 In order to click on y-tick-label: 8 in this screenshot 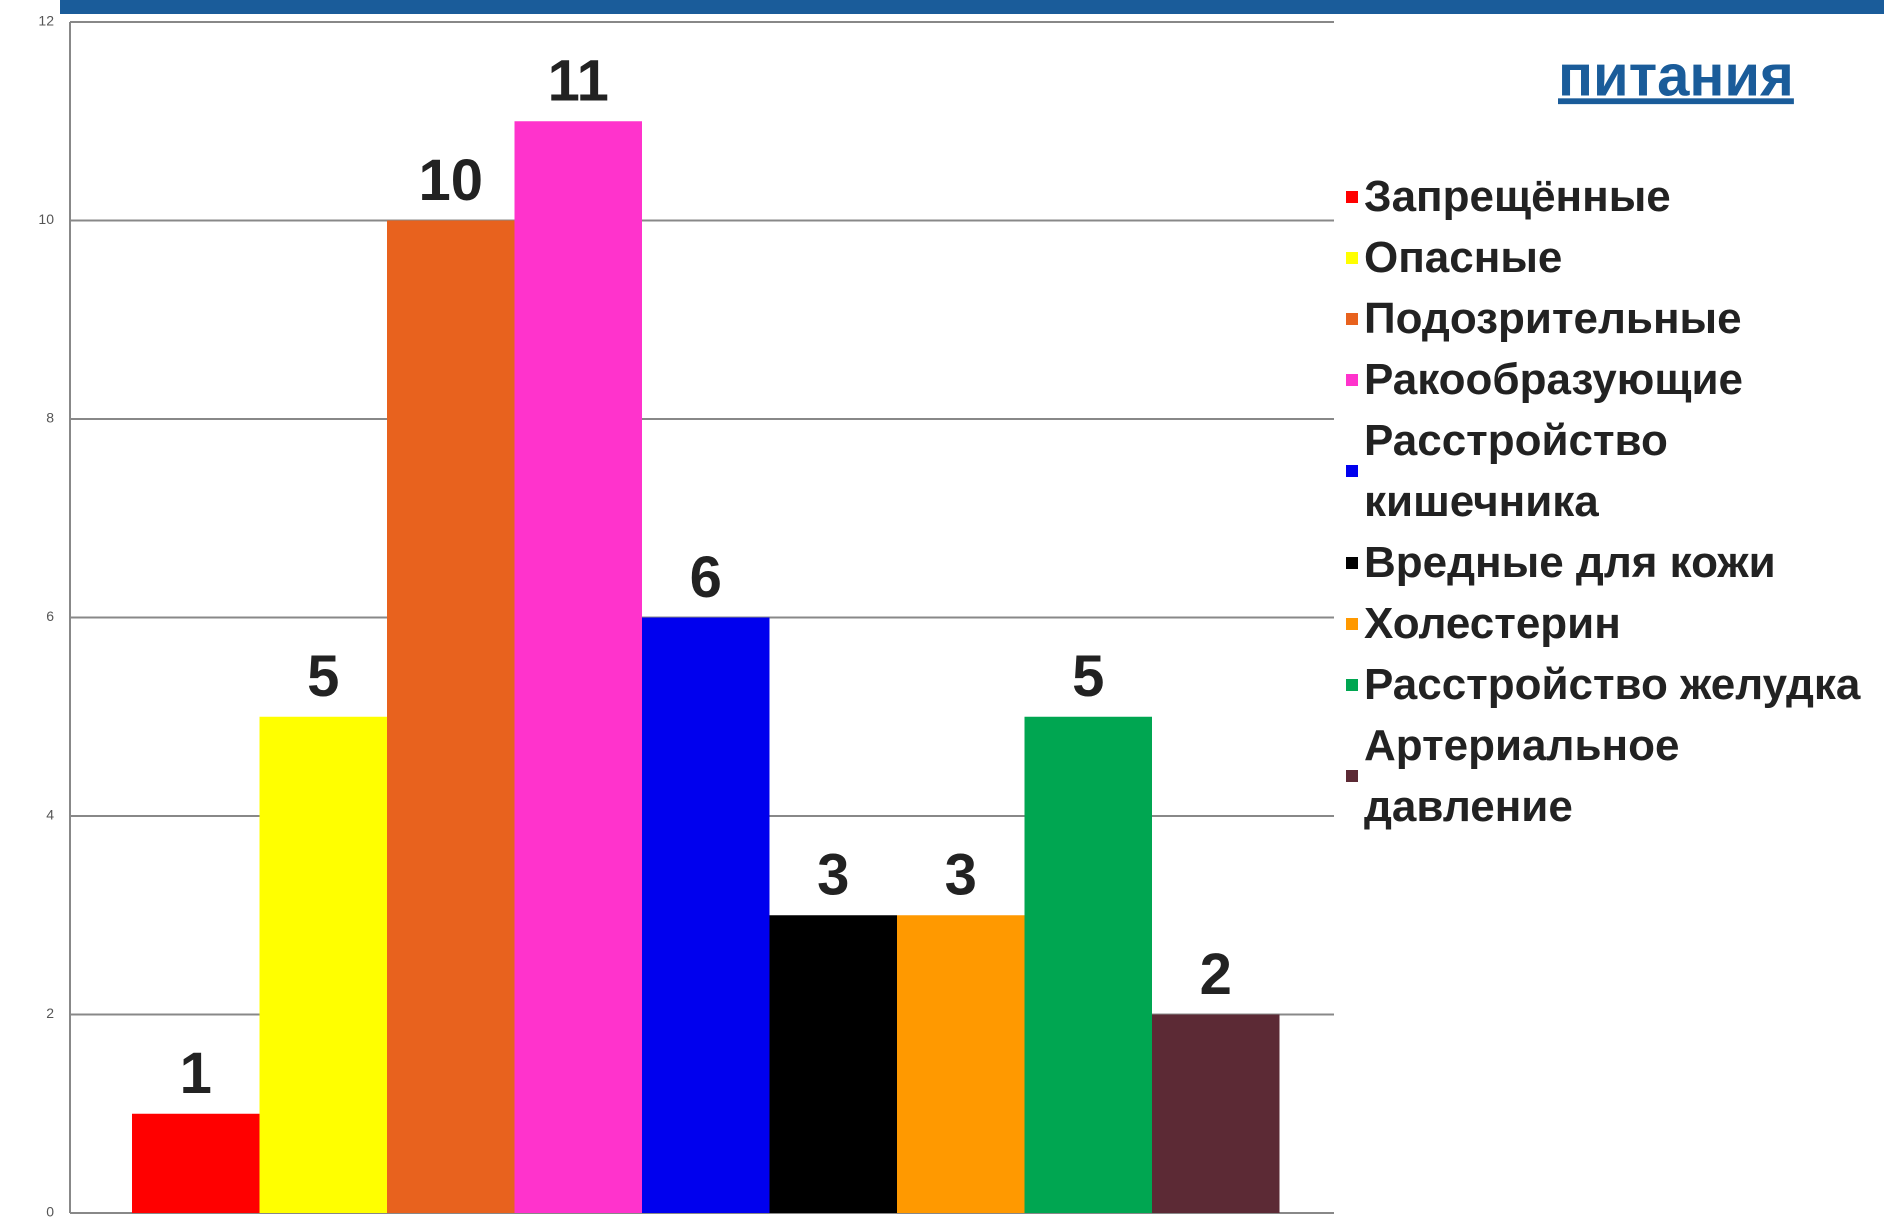, I will do `click(50, 418)`.